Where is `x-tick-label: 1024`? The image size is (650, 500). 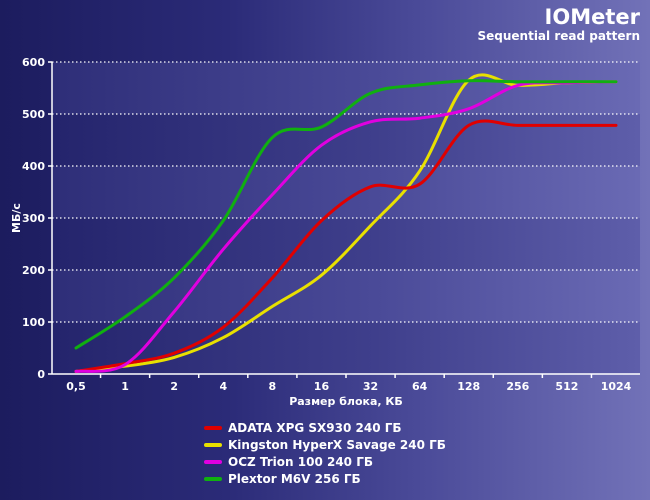 x-tick-label: 1024 is located at coordinates (616, 386).